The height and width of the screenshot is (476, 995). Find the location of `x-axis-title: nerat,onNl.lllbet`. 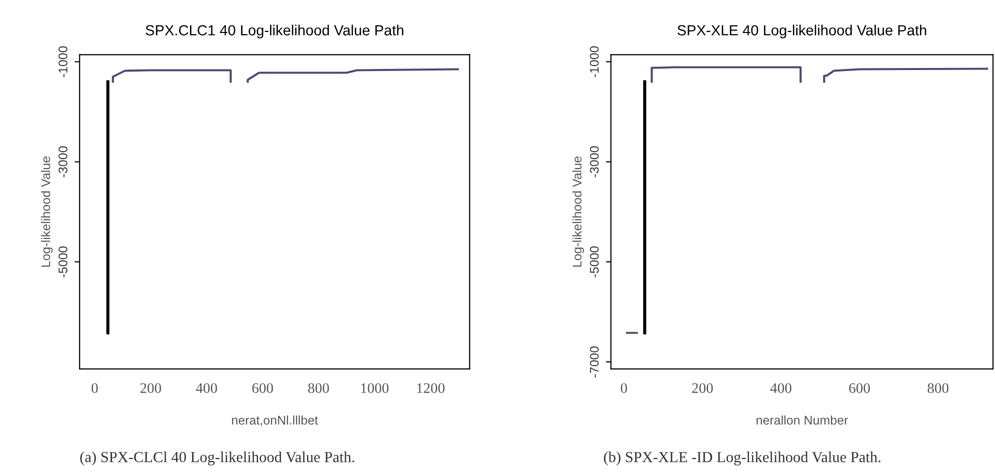

x-axis-title: nerat,onNl.lllbet is located at coordinates (275, 420).